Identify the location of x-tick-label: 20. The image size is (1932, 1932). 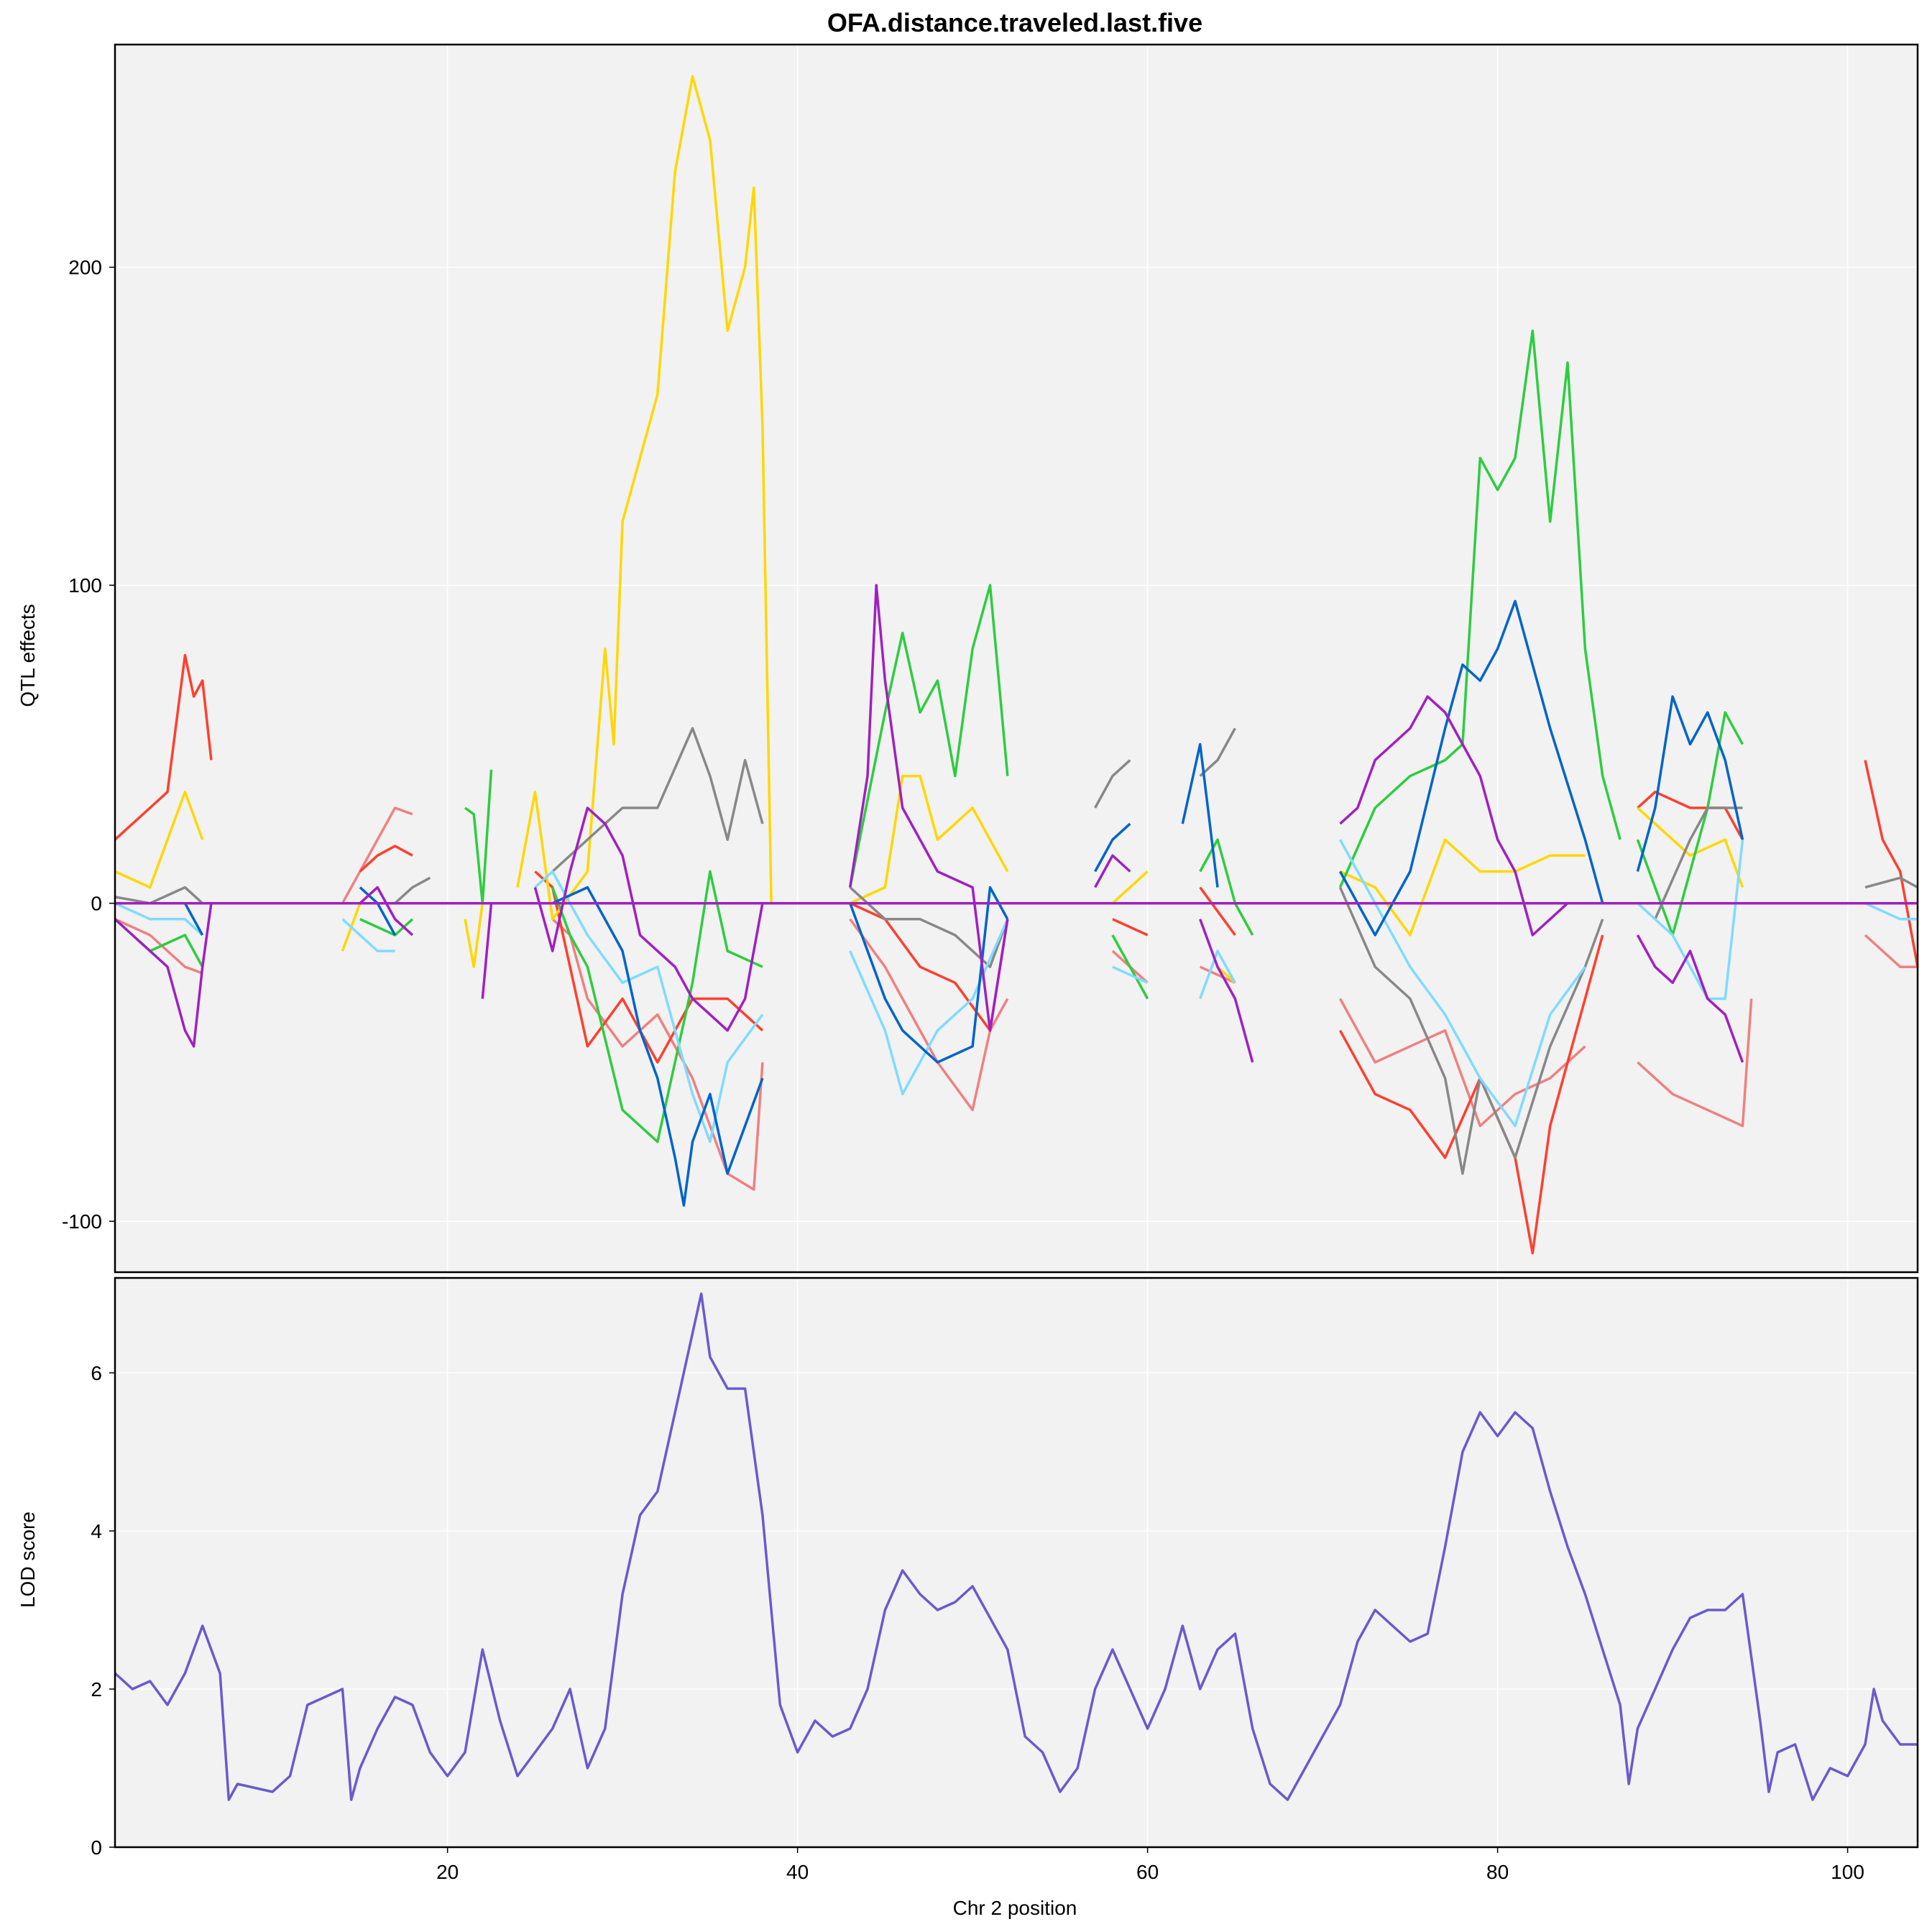
(447, 1872).